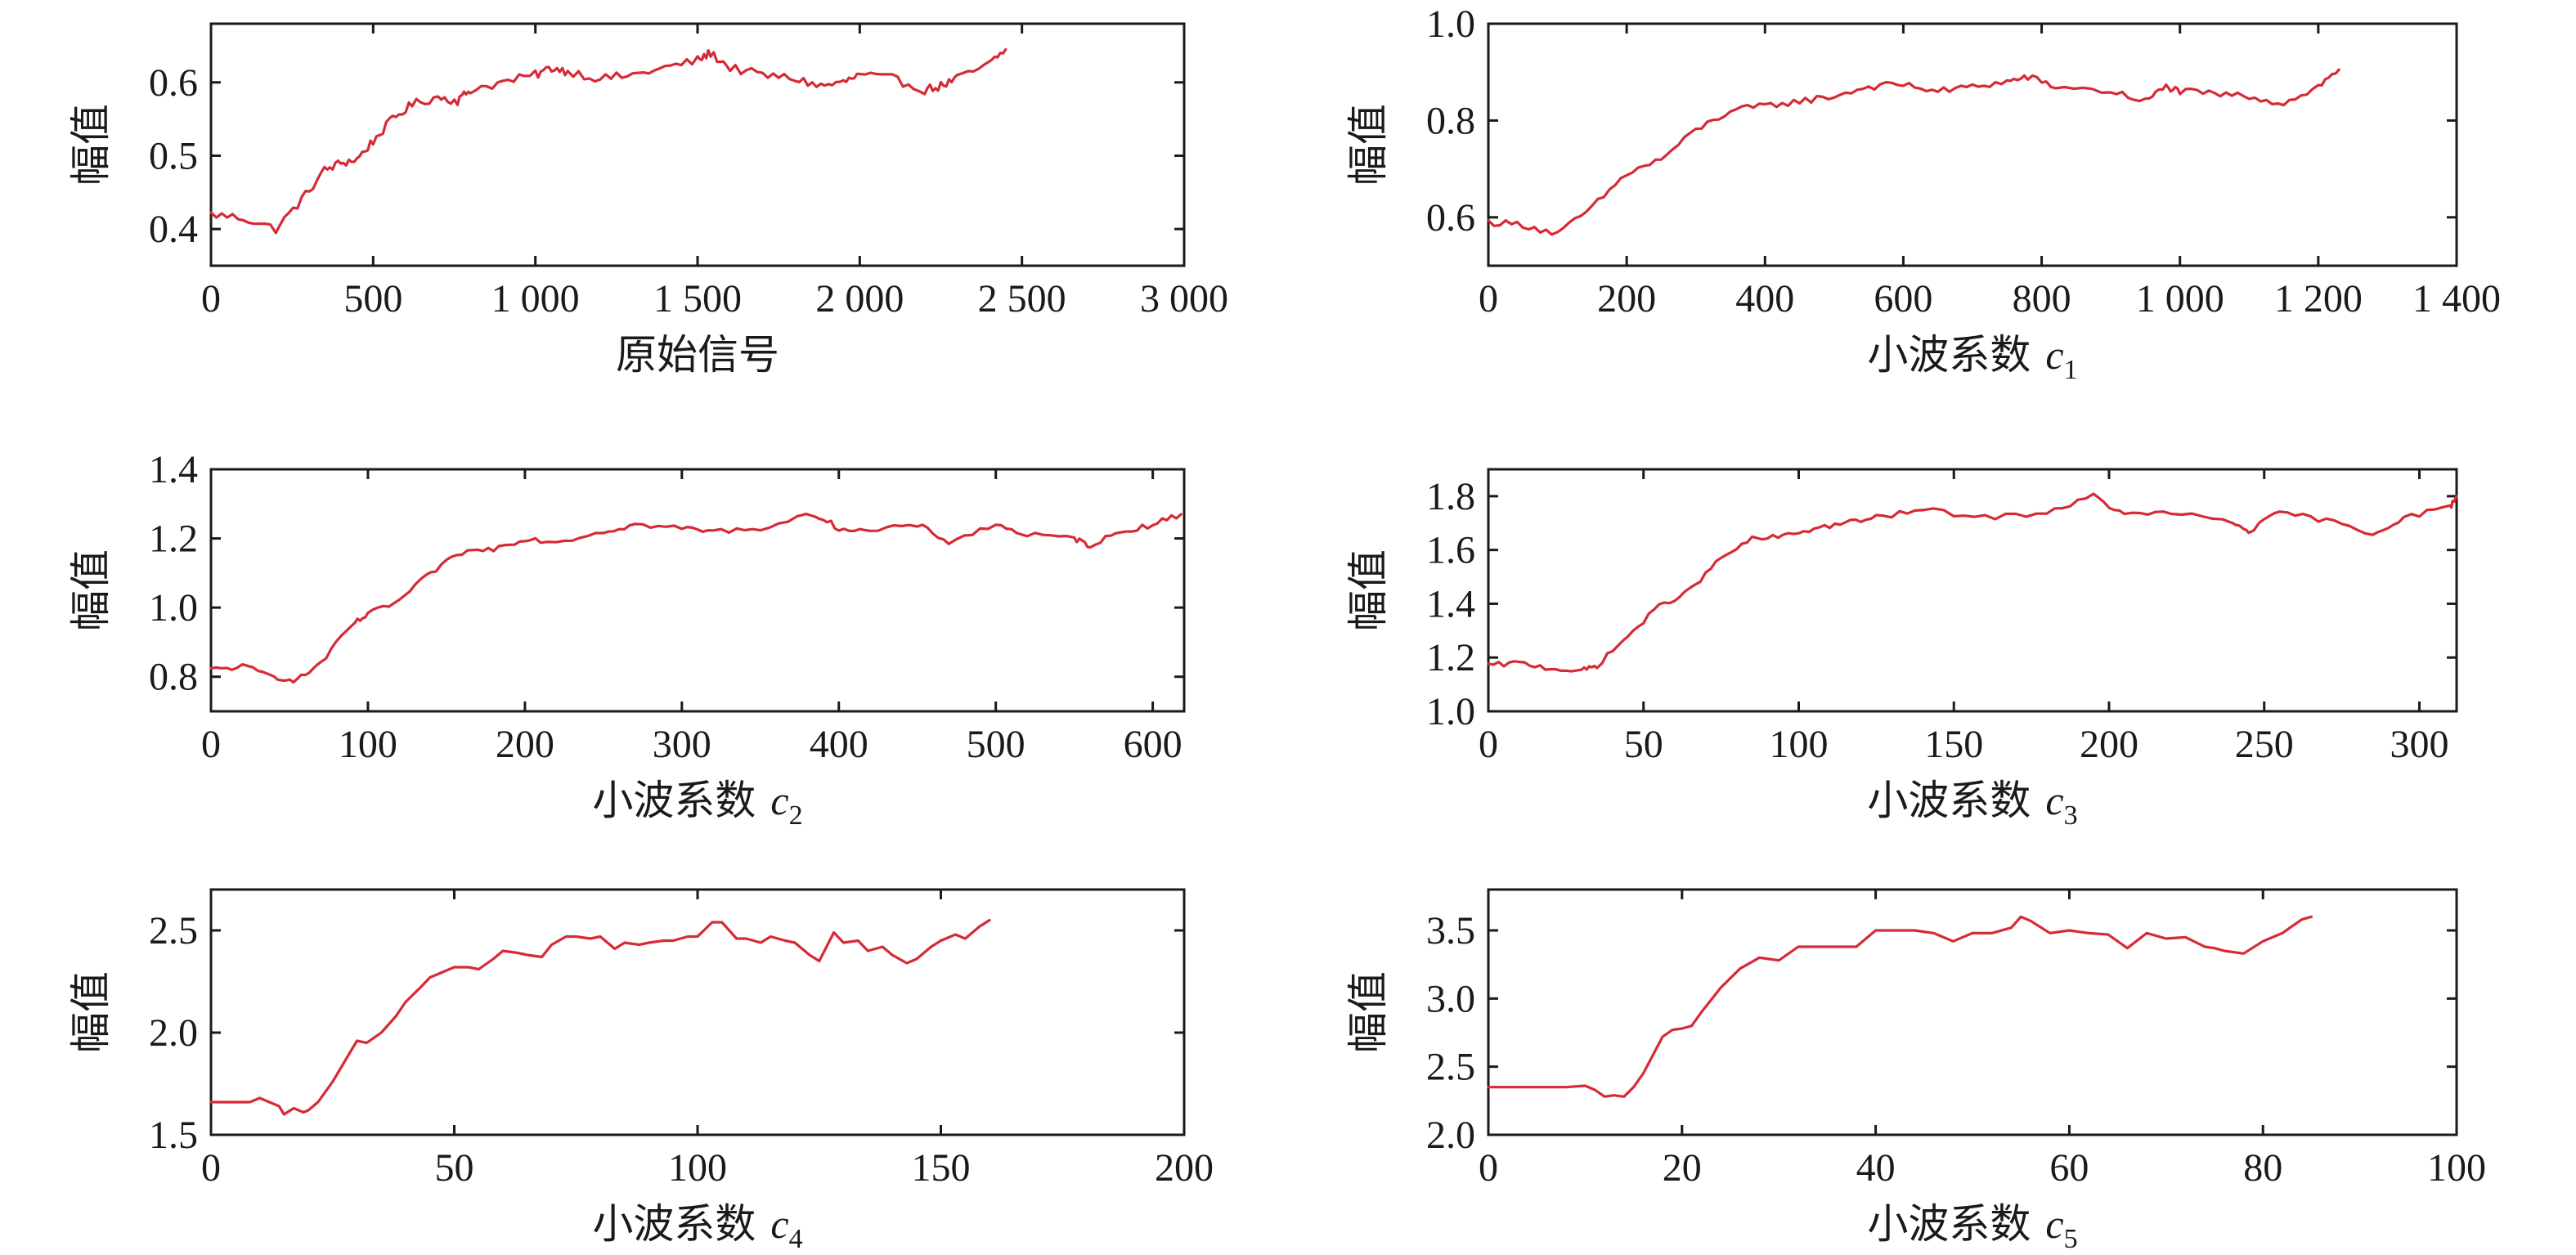  I want to click on x-axis-label: 小波系数 c1, so click(1972, 358).